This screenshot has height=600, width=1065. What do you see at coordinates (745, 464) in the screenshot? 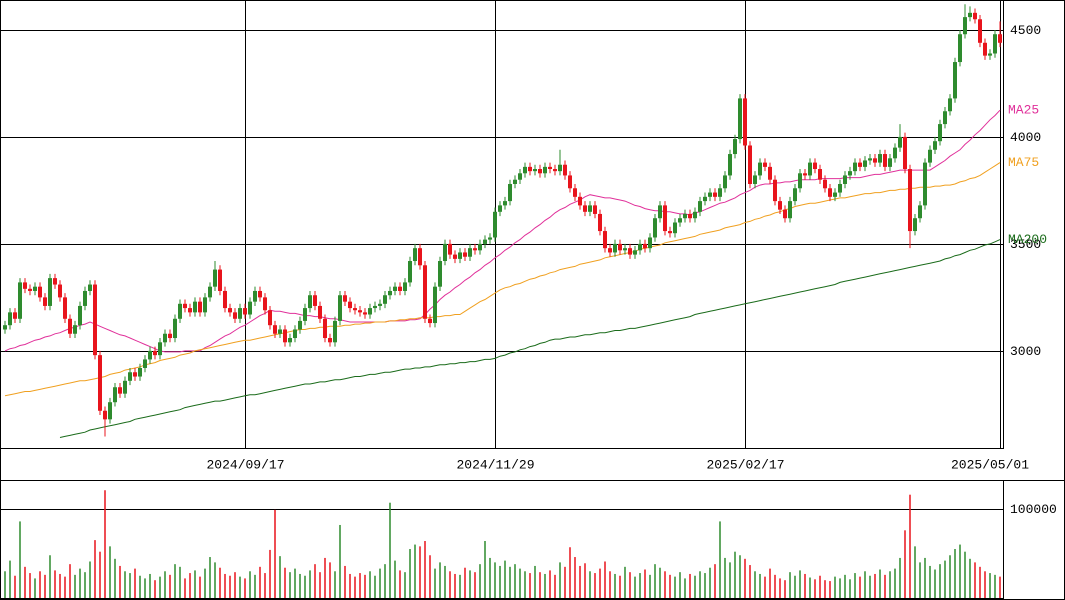
I see `x-tick-label: 2025/02/17` at bounding box center [745, 464].